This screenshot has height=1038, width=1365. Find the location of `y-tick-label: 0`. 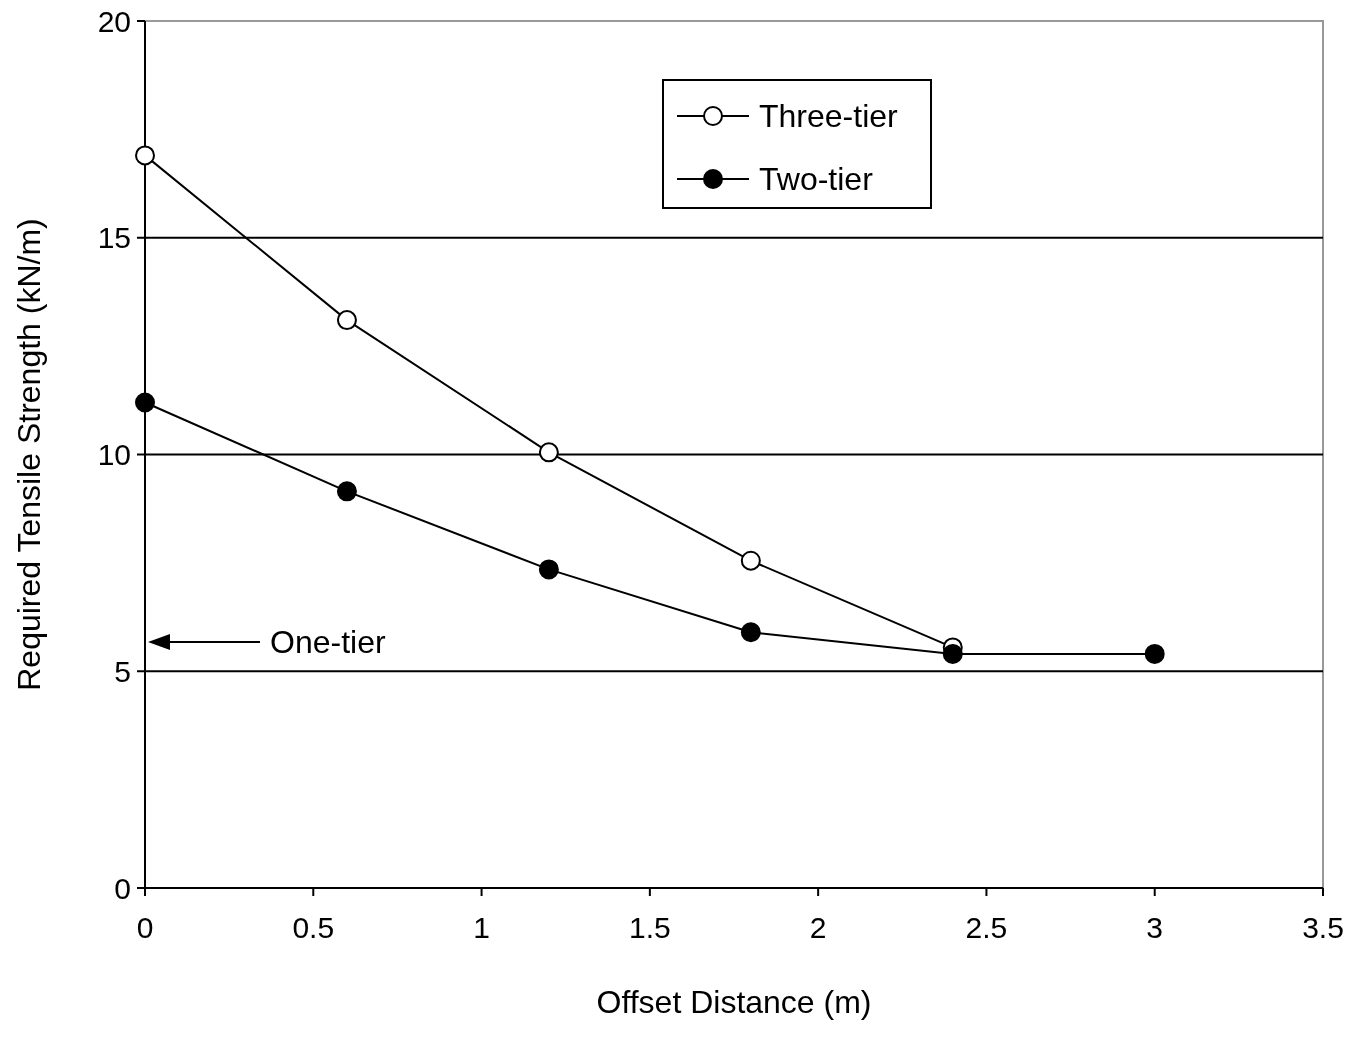

y-tick-label: 0 is located at coordinates (122, 888).